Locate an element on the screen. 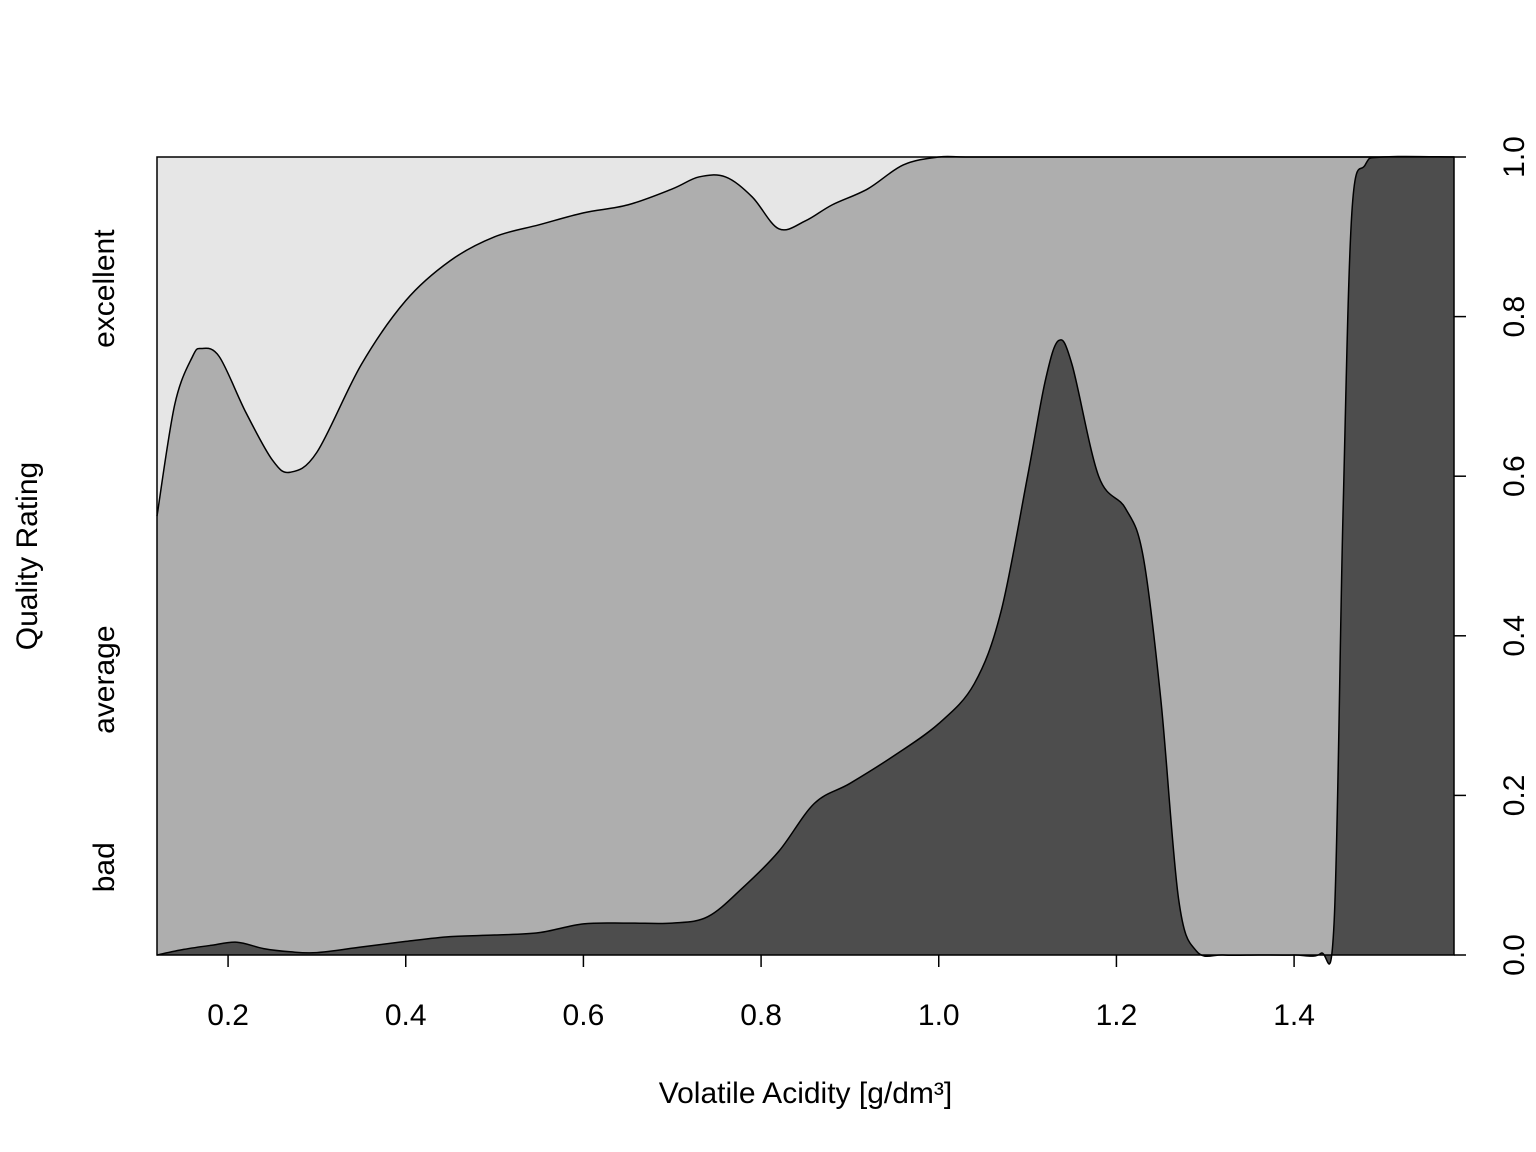 The height and width of the screenshot is (1152, 1536). right-tick-label: 0.8 is located at coordinates (1514, 317).